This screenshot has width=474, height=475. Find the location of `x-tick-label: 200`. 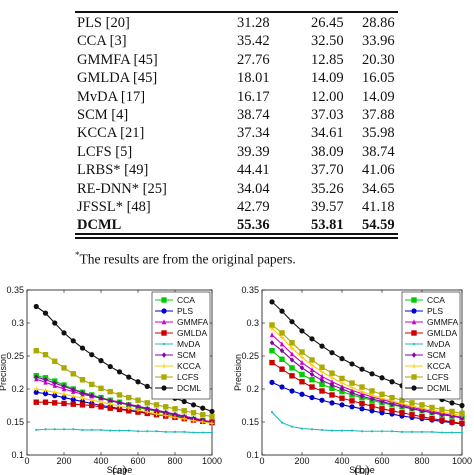

x-tick-label: 200 is located at coordinates (301, 461).